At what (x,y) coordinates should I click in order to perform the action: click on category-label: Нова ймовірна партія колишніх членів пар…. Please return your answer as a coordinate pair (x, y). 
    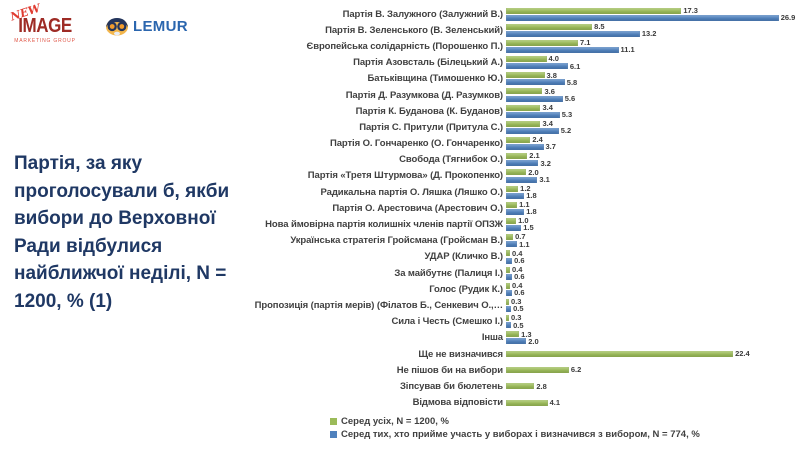
    Looking at the image, I should click on (384, 225).